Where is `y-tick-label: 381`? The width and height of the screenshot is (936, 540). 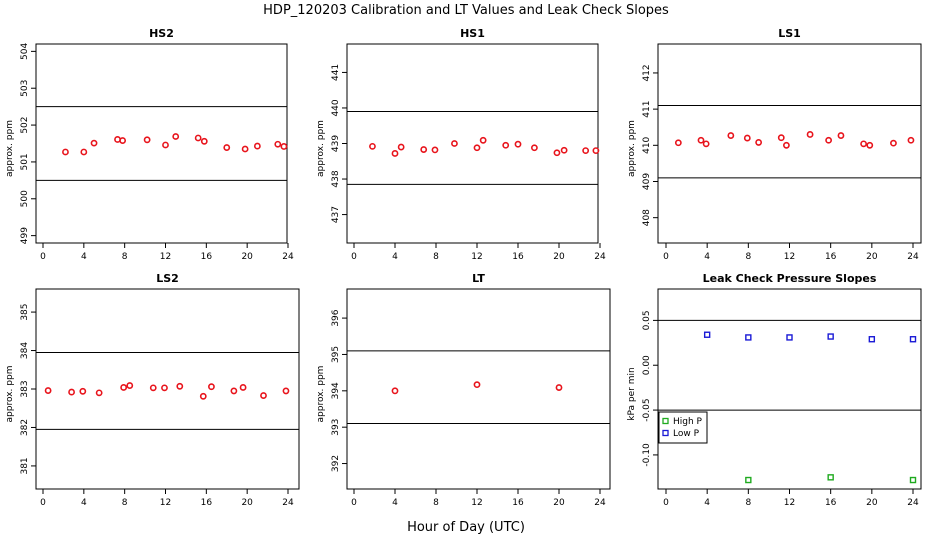 y-tick-label: 381 is located at coordinates (25, 465).